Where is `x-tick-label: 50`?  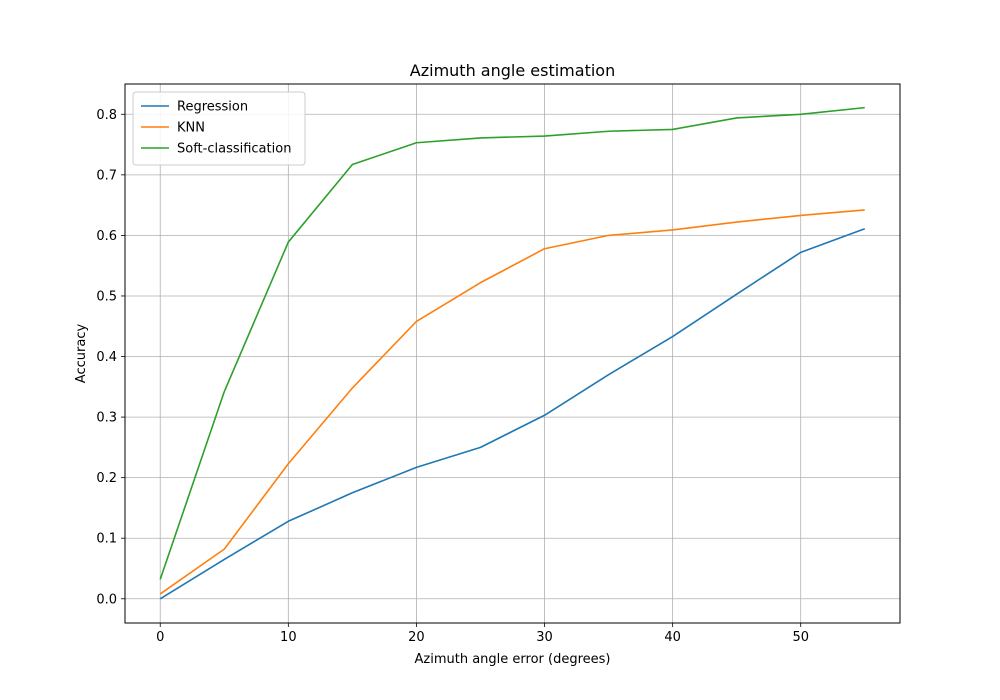 x-tick-label: 50 is located at coordinates (800, 637).